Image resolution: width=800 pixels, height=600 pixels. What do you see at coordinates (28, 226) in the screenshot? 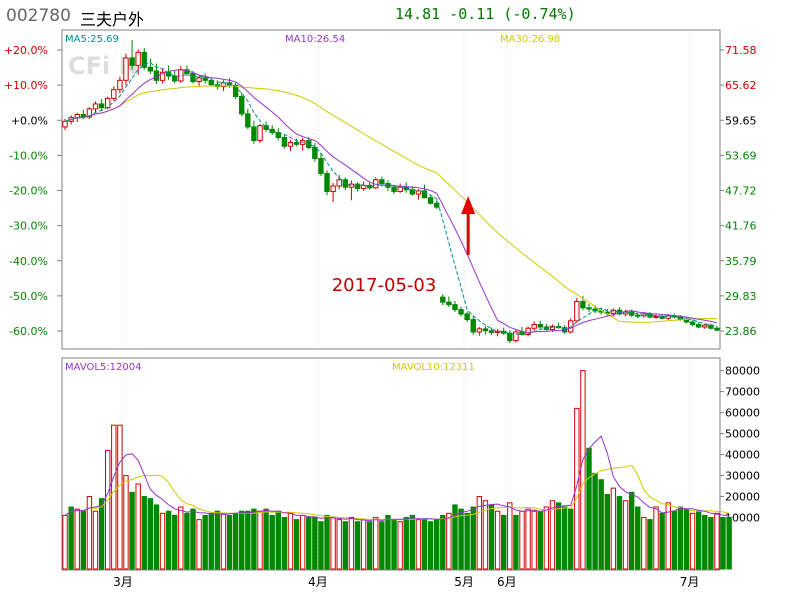
I see `left-tick-label: -30.0%` at bounding box center [28, 226].